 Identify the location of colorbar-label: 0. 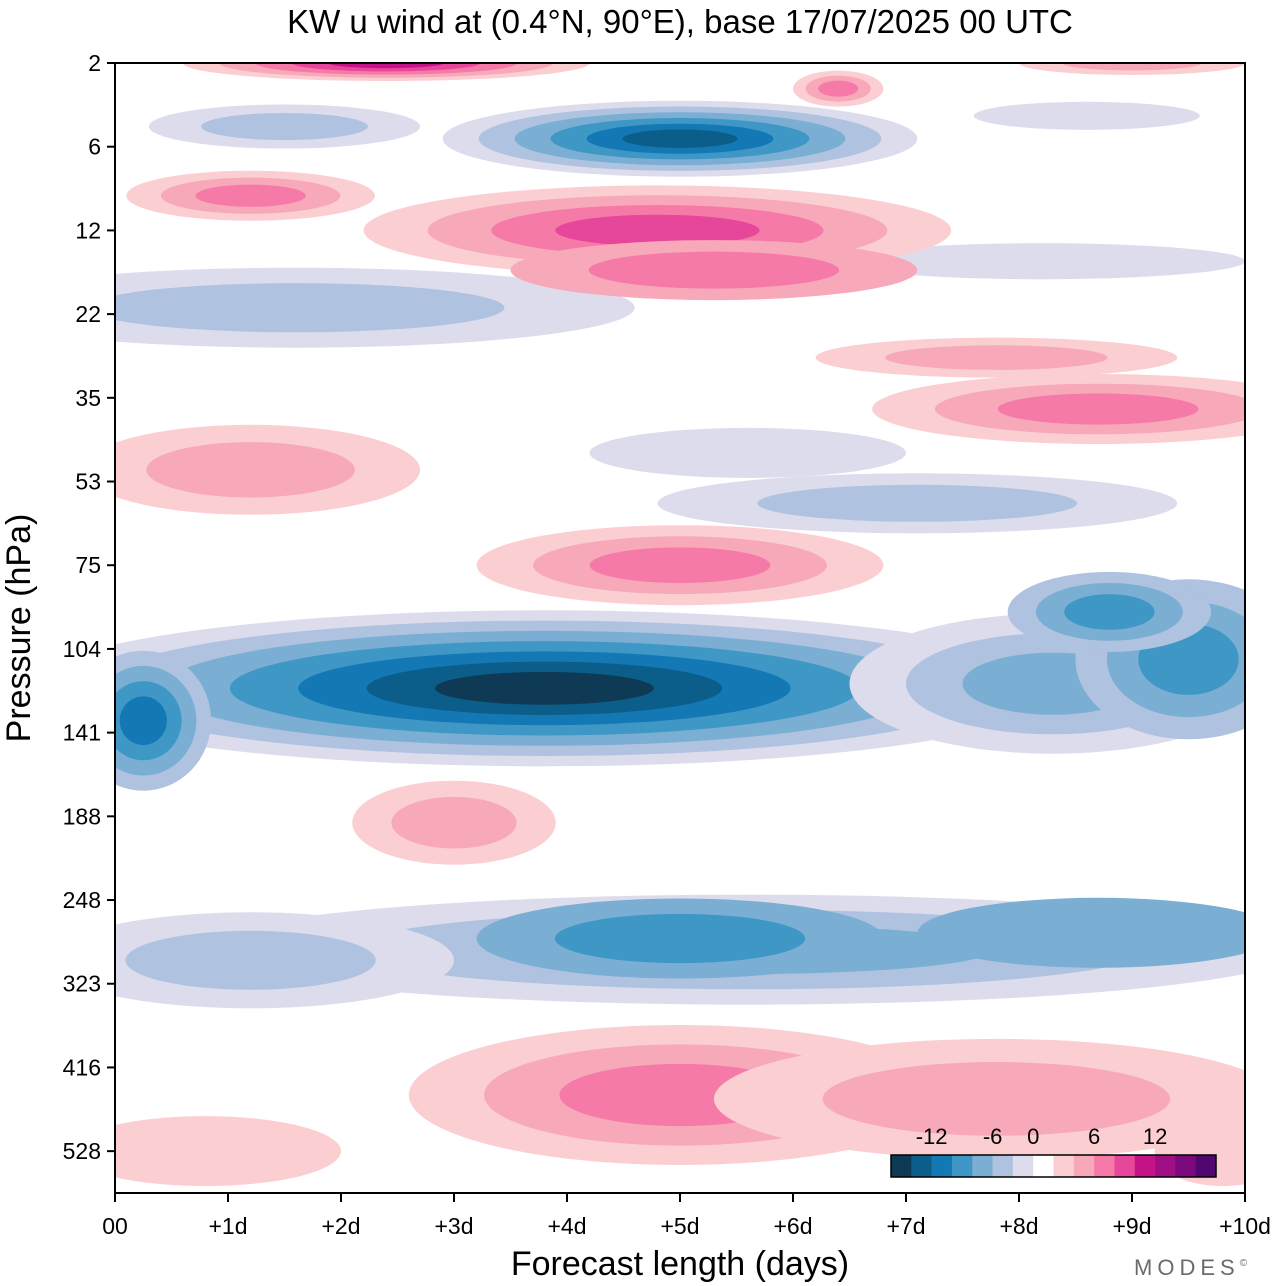
(1033, 1136).